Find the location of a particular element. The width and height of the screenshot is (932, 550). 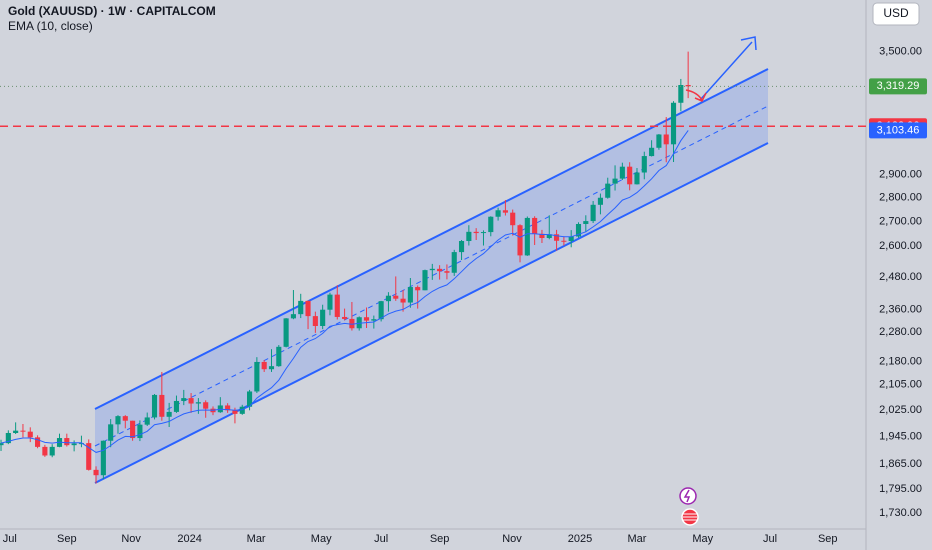

indicator-legend: EMA (10, close) is located at coordinates (50, 26).